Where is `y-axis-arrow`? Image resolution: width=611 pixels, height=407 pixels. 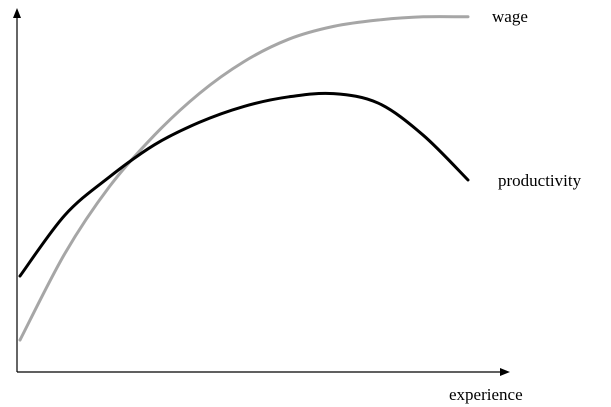 y-axis-arrow is located at coordinates (17, 13).